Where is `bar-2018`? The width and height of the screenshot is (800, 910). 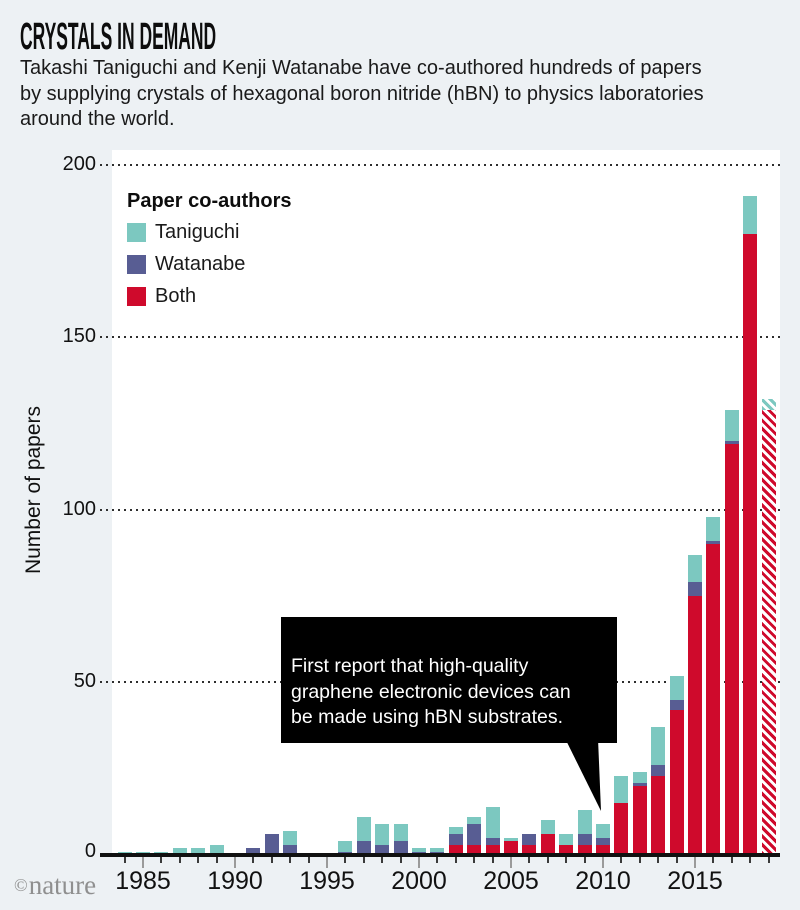
bar-2018 is located at coordinates (750, 525).